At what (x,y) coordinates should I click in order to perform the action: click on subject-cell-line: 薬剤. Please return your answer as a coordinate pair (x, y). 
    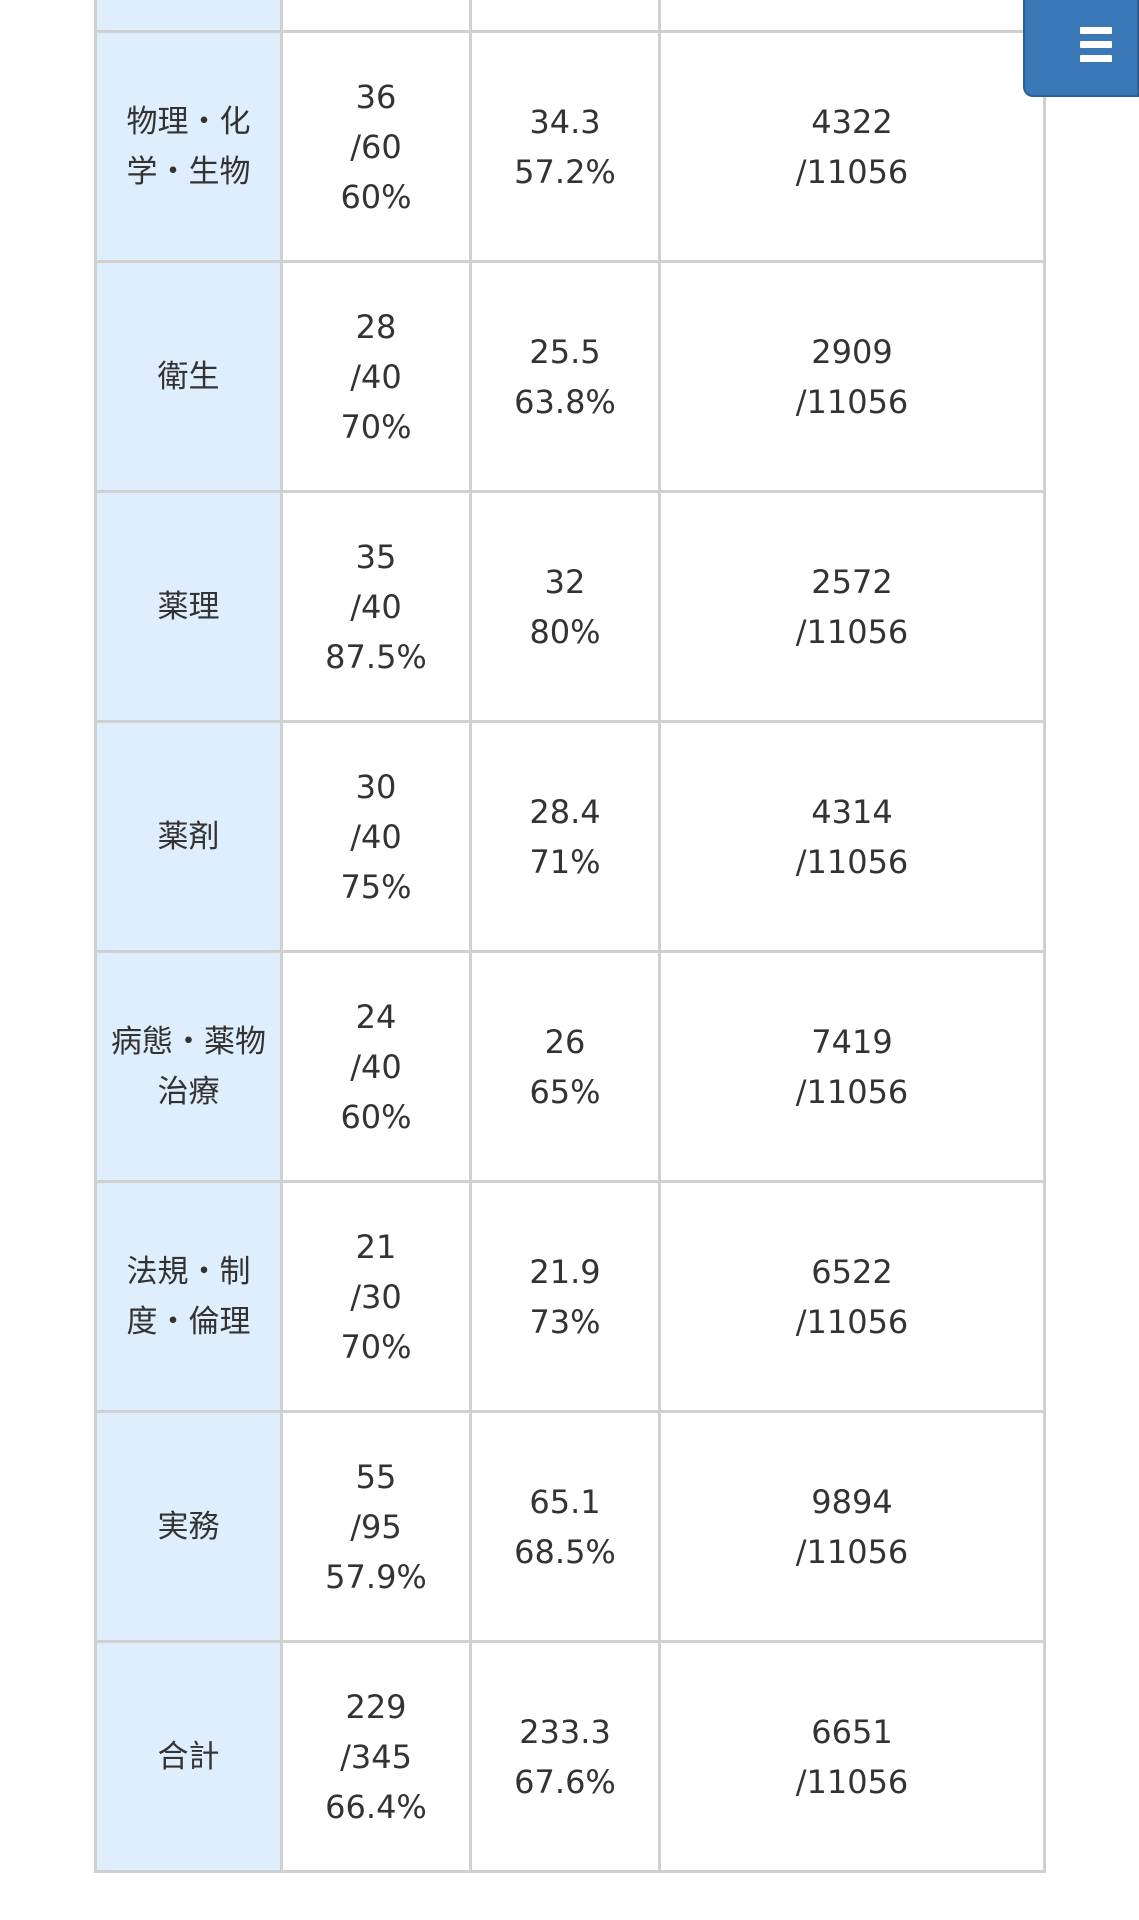
    Looking at the image, I should click on (188, 836).